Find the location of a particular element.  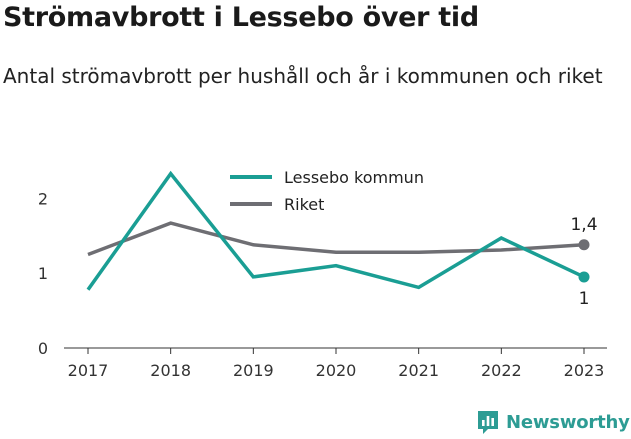

legend-label: Lessebo kommun is located at coordinates (354, 177).